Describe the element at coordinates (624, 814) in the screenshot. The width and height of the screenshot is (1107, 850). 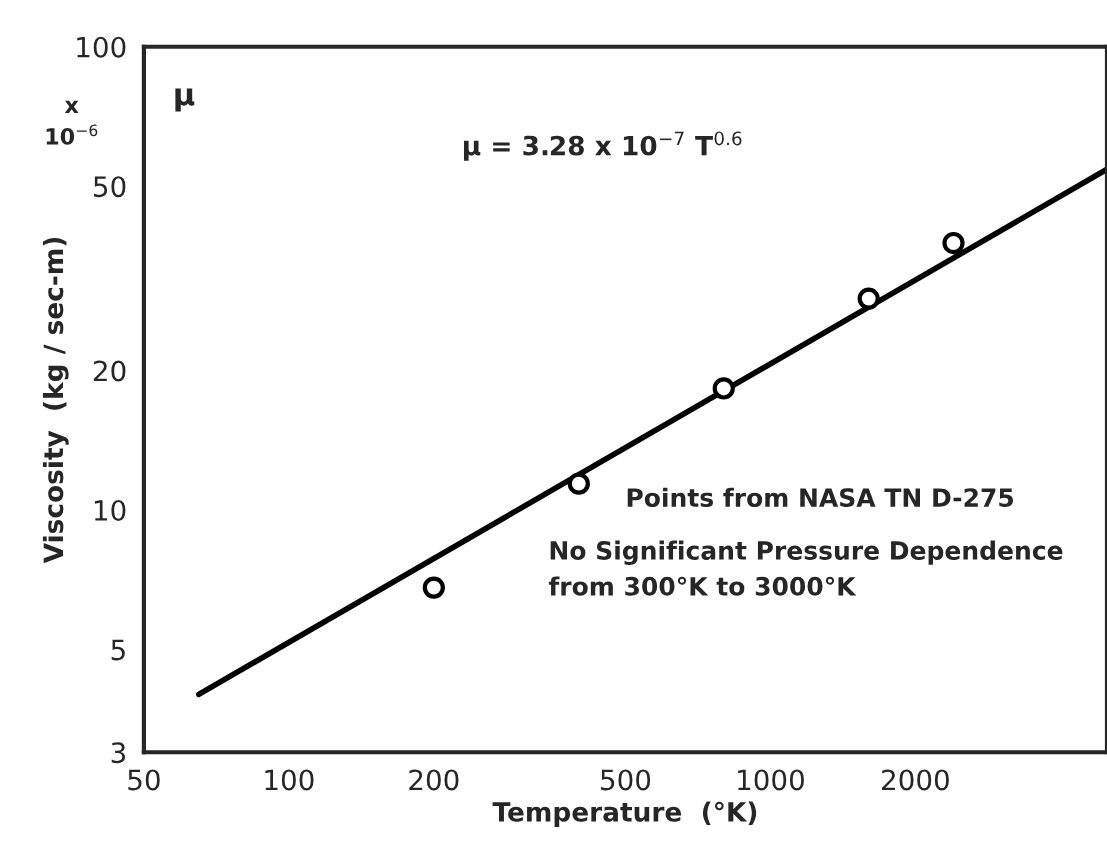
I see `x-axis-title: Temperature (°K)` at that location.